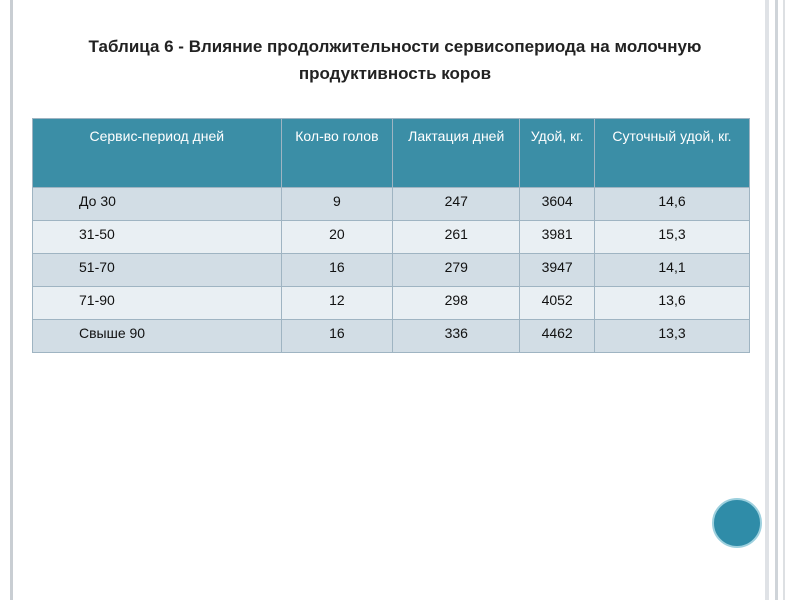 The image size is (800, 600). I want to click on table-cell: 336, so click(456, 336).